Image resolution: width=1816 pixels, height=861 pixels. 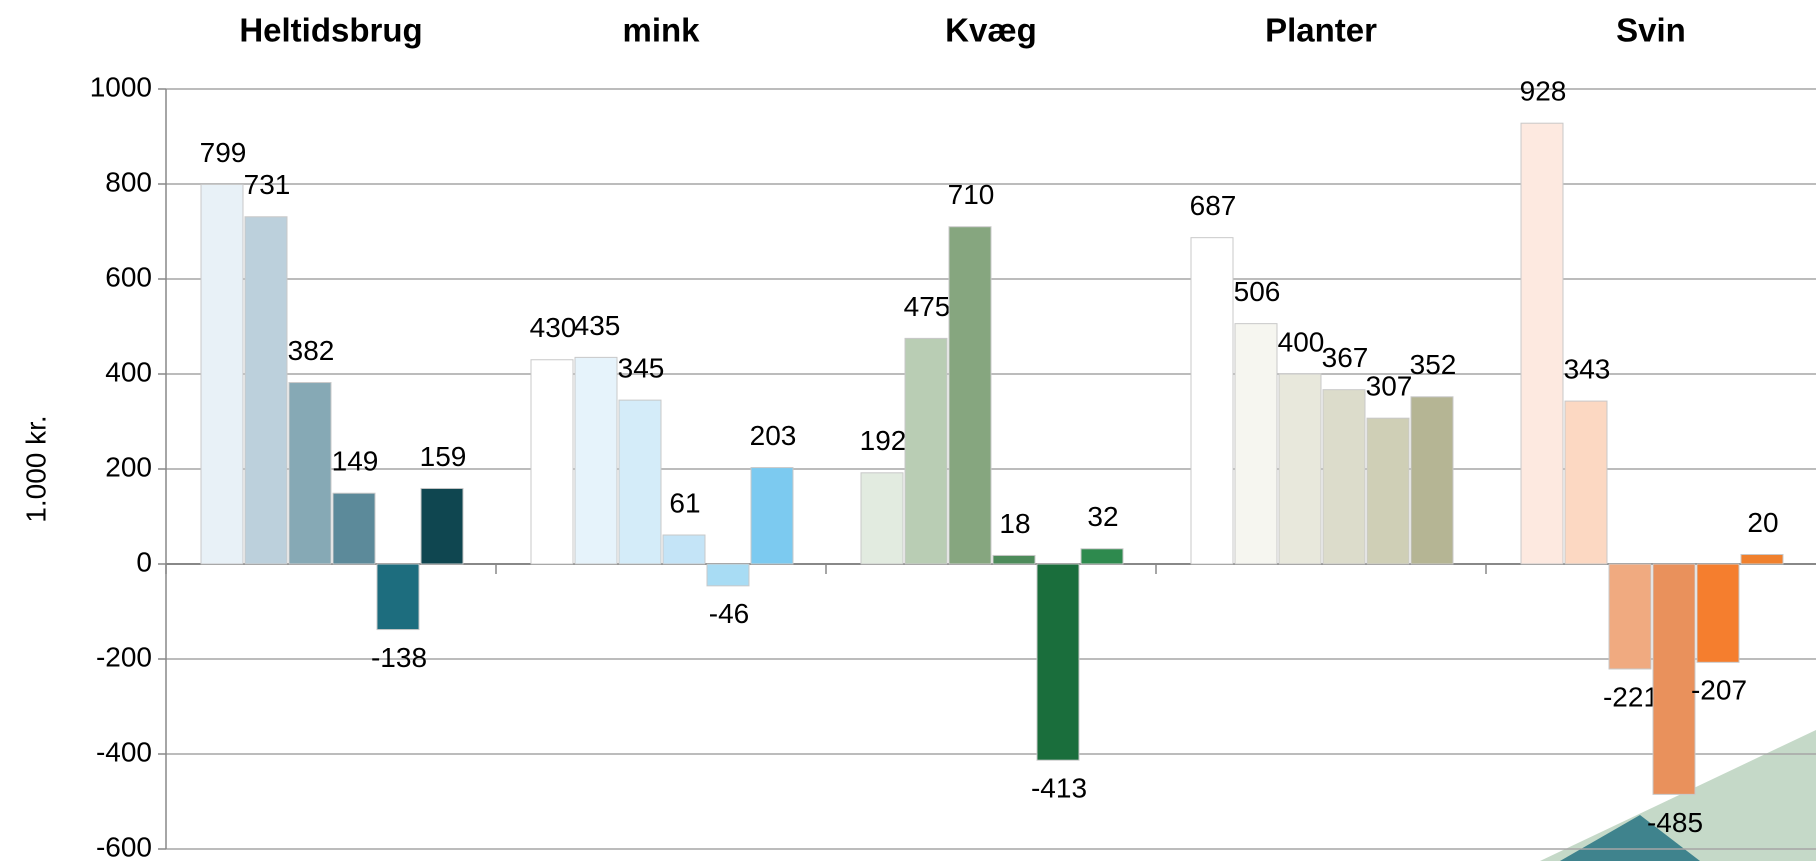 I want to click on data-label: 435, so click(x=597, y=325).